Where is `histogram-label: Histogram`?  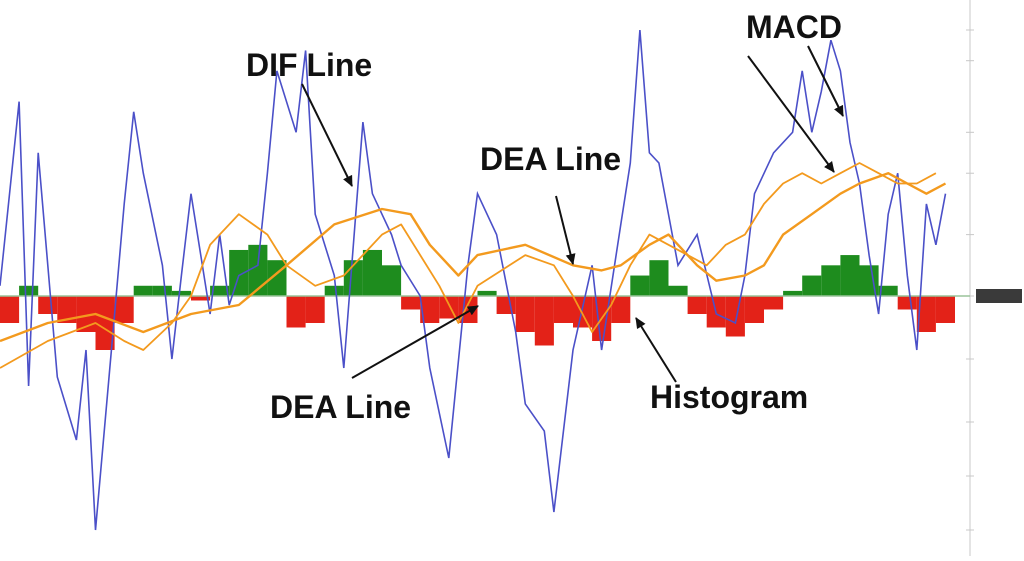
histogram-label: Histogram is located at coordinates (729, 397).